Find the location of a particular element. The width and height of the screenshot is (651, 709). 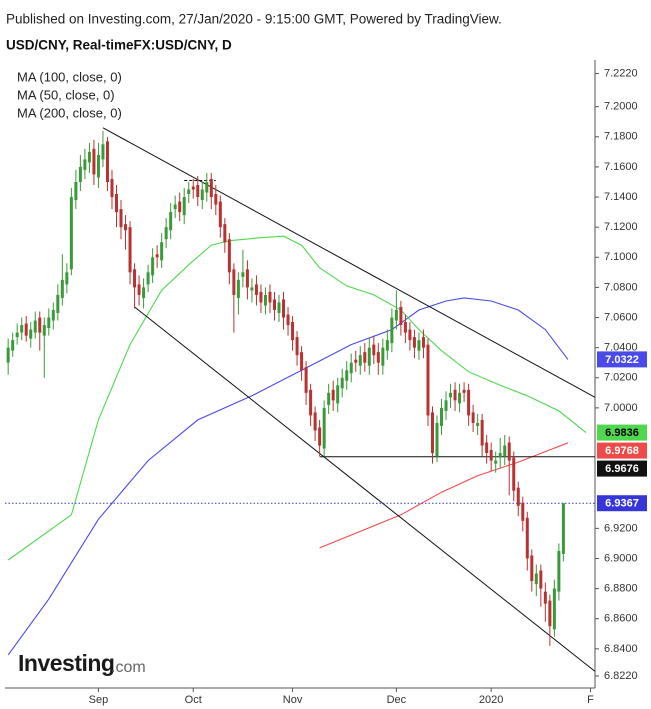

price-tag-label: 7.0322 is located at coordinates (622, 360).